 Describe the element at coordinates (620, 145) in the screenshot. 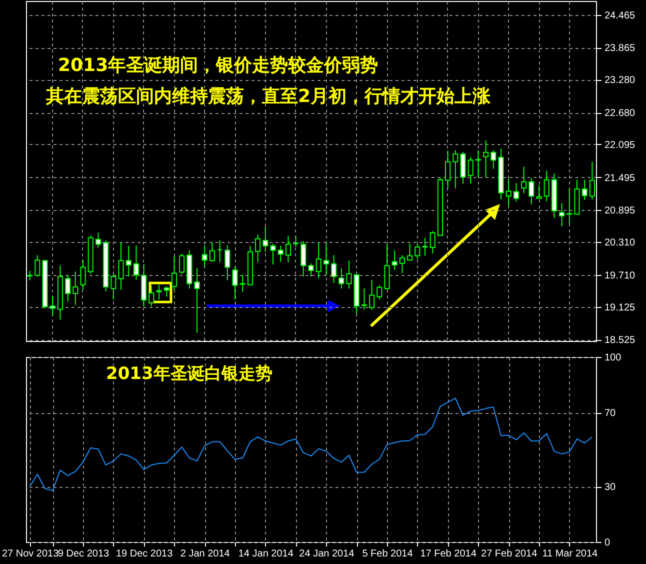

I see `y-tick-label: 22.095` at that location.